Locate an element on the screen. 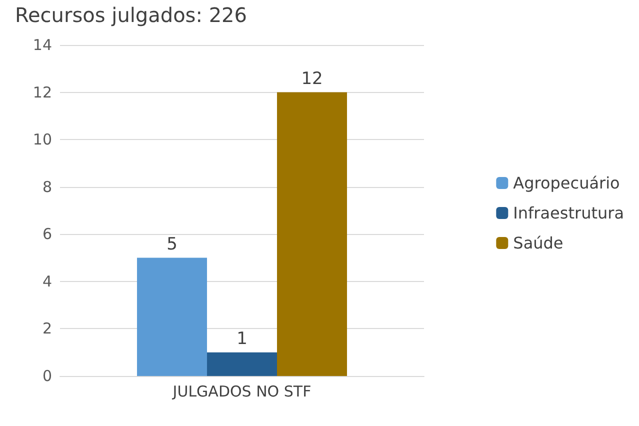 Image resolution: width=639 pixels, height=426 pixels. data-label: 12 is located at coordinates (312, 78).